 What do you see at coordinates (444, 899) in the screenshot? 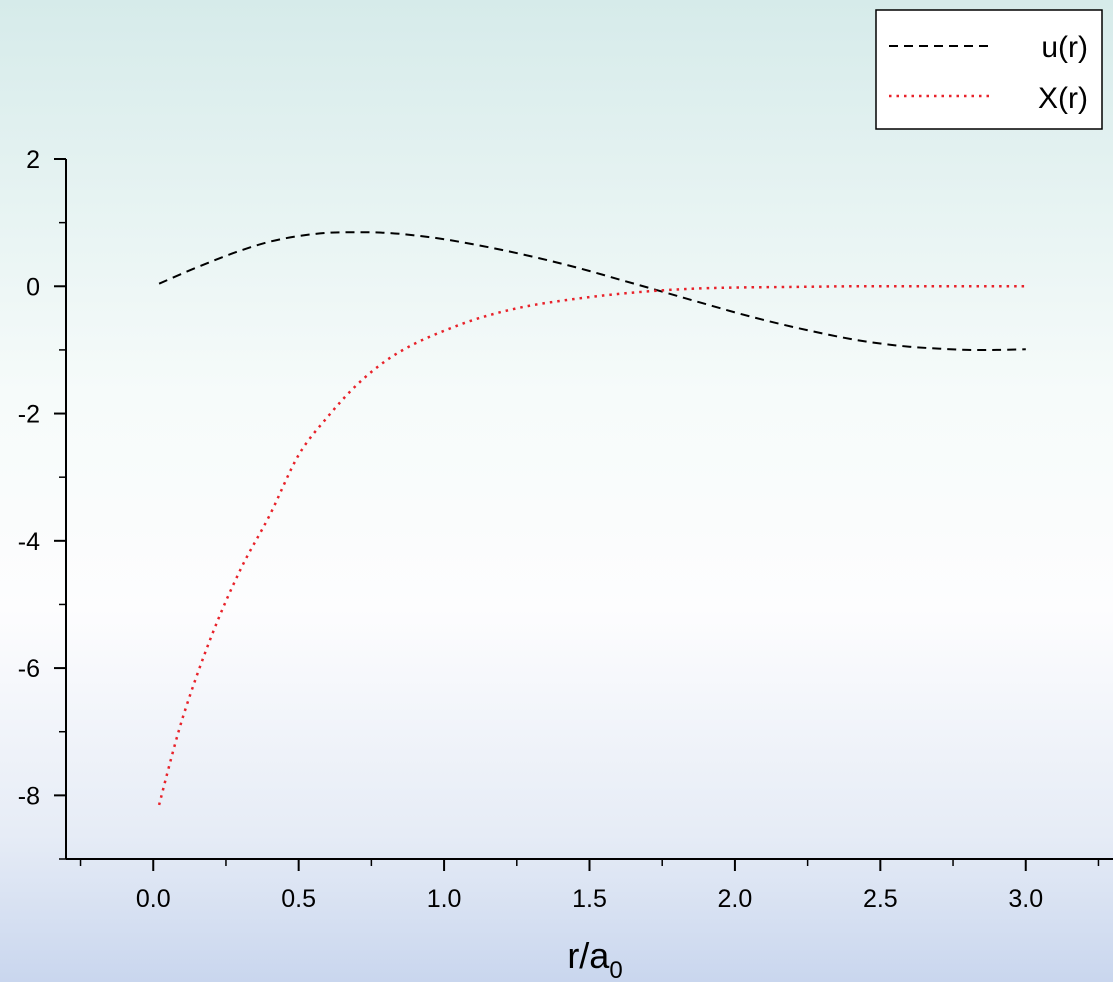
I see `x-tick-label: 1.0` at bounding box center [444, 899].